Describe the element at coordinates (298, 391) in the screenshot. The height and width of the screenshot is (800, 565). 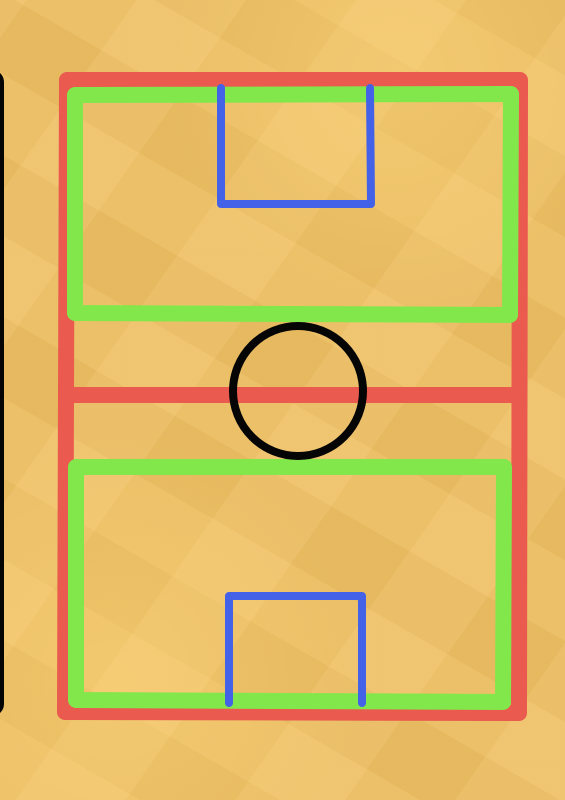
I see `center-circle` at that location.